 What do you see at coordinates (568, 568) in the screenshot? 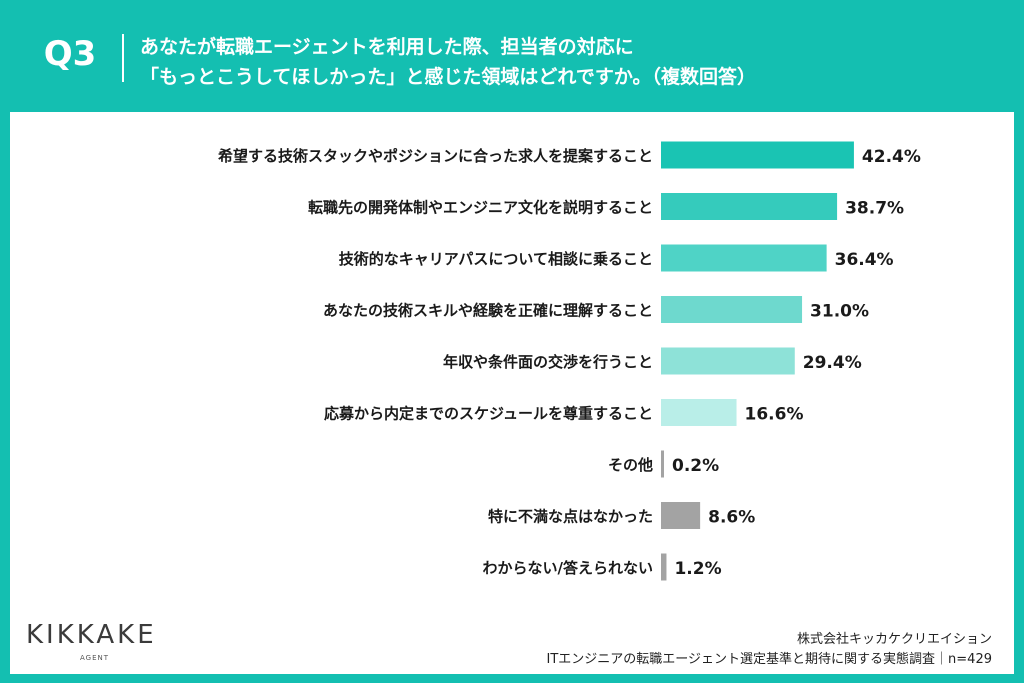
I see `category-label: わからない/答えられない` at bounding box center [568, 568].